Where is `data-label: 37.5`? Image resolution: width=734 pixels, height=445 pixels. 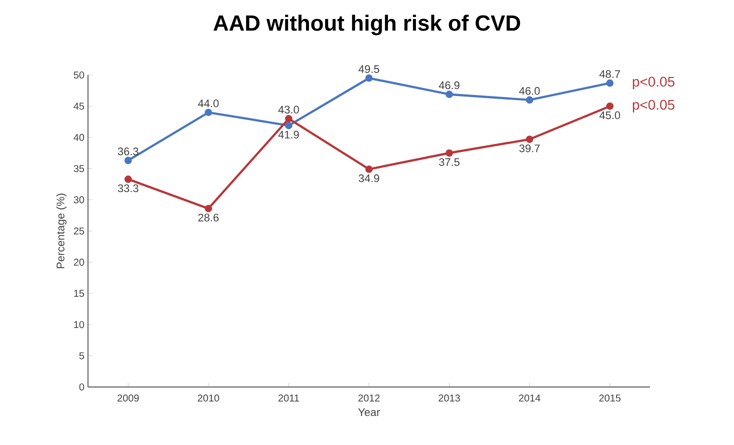 data-label: 37.5 is located at coordinates (449, 162).